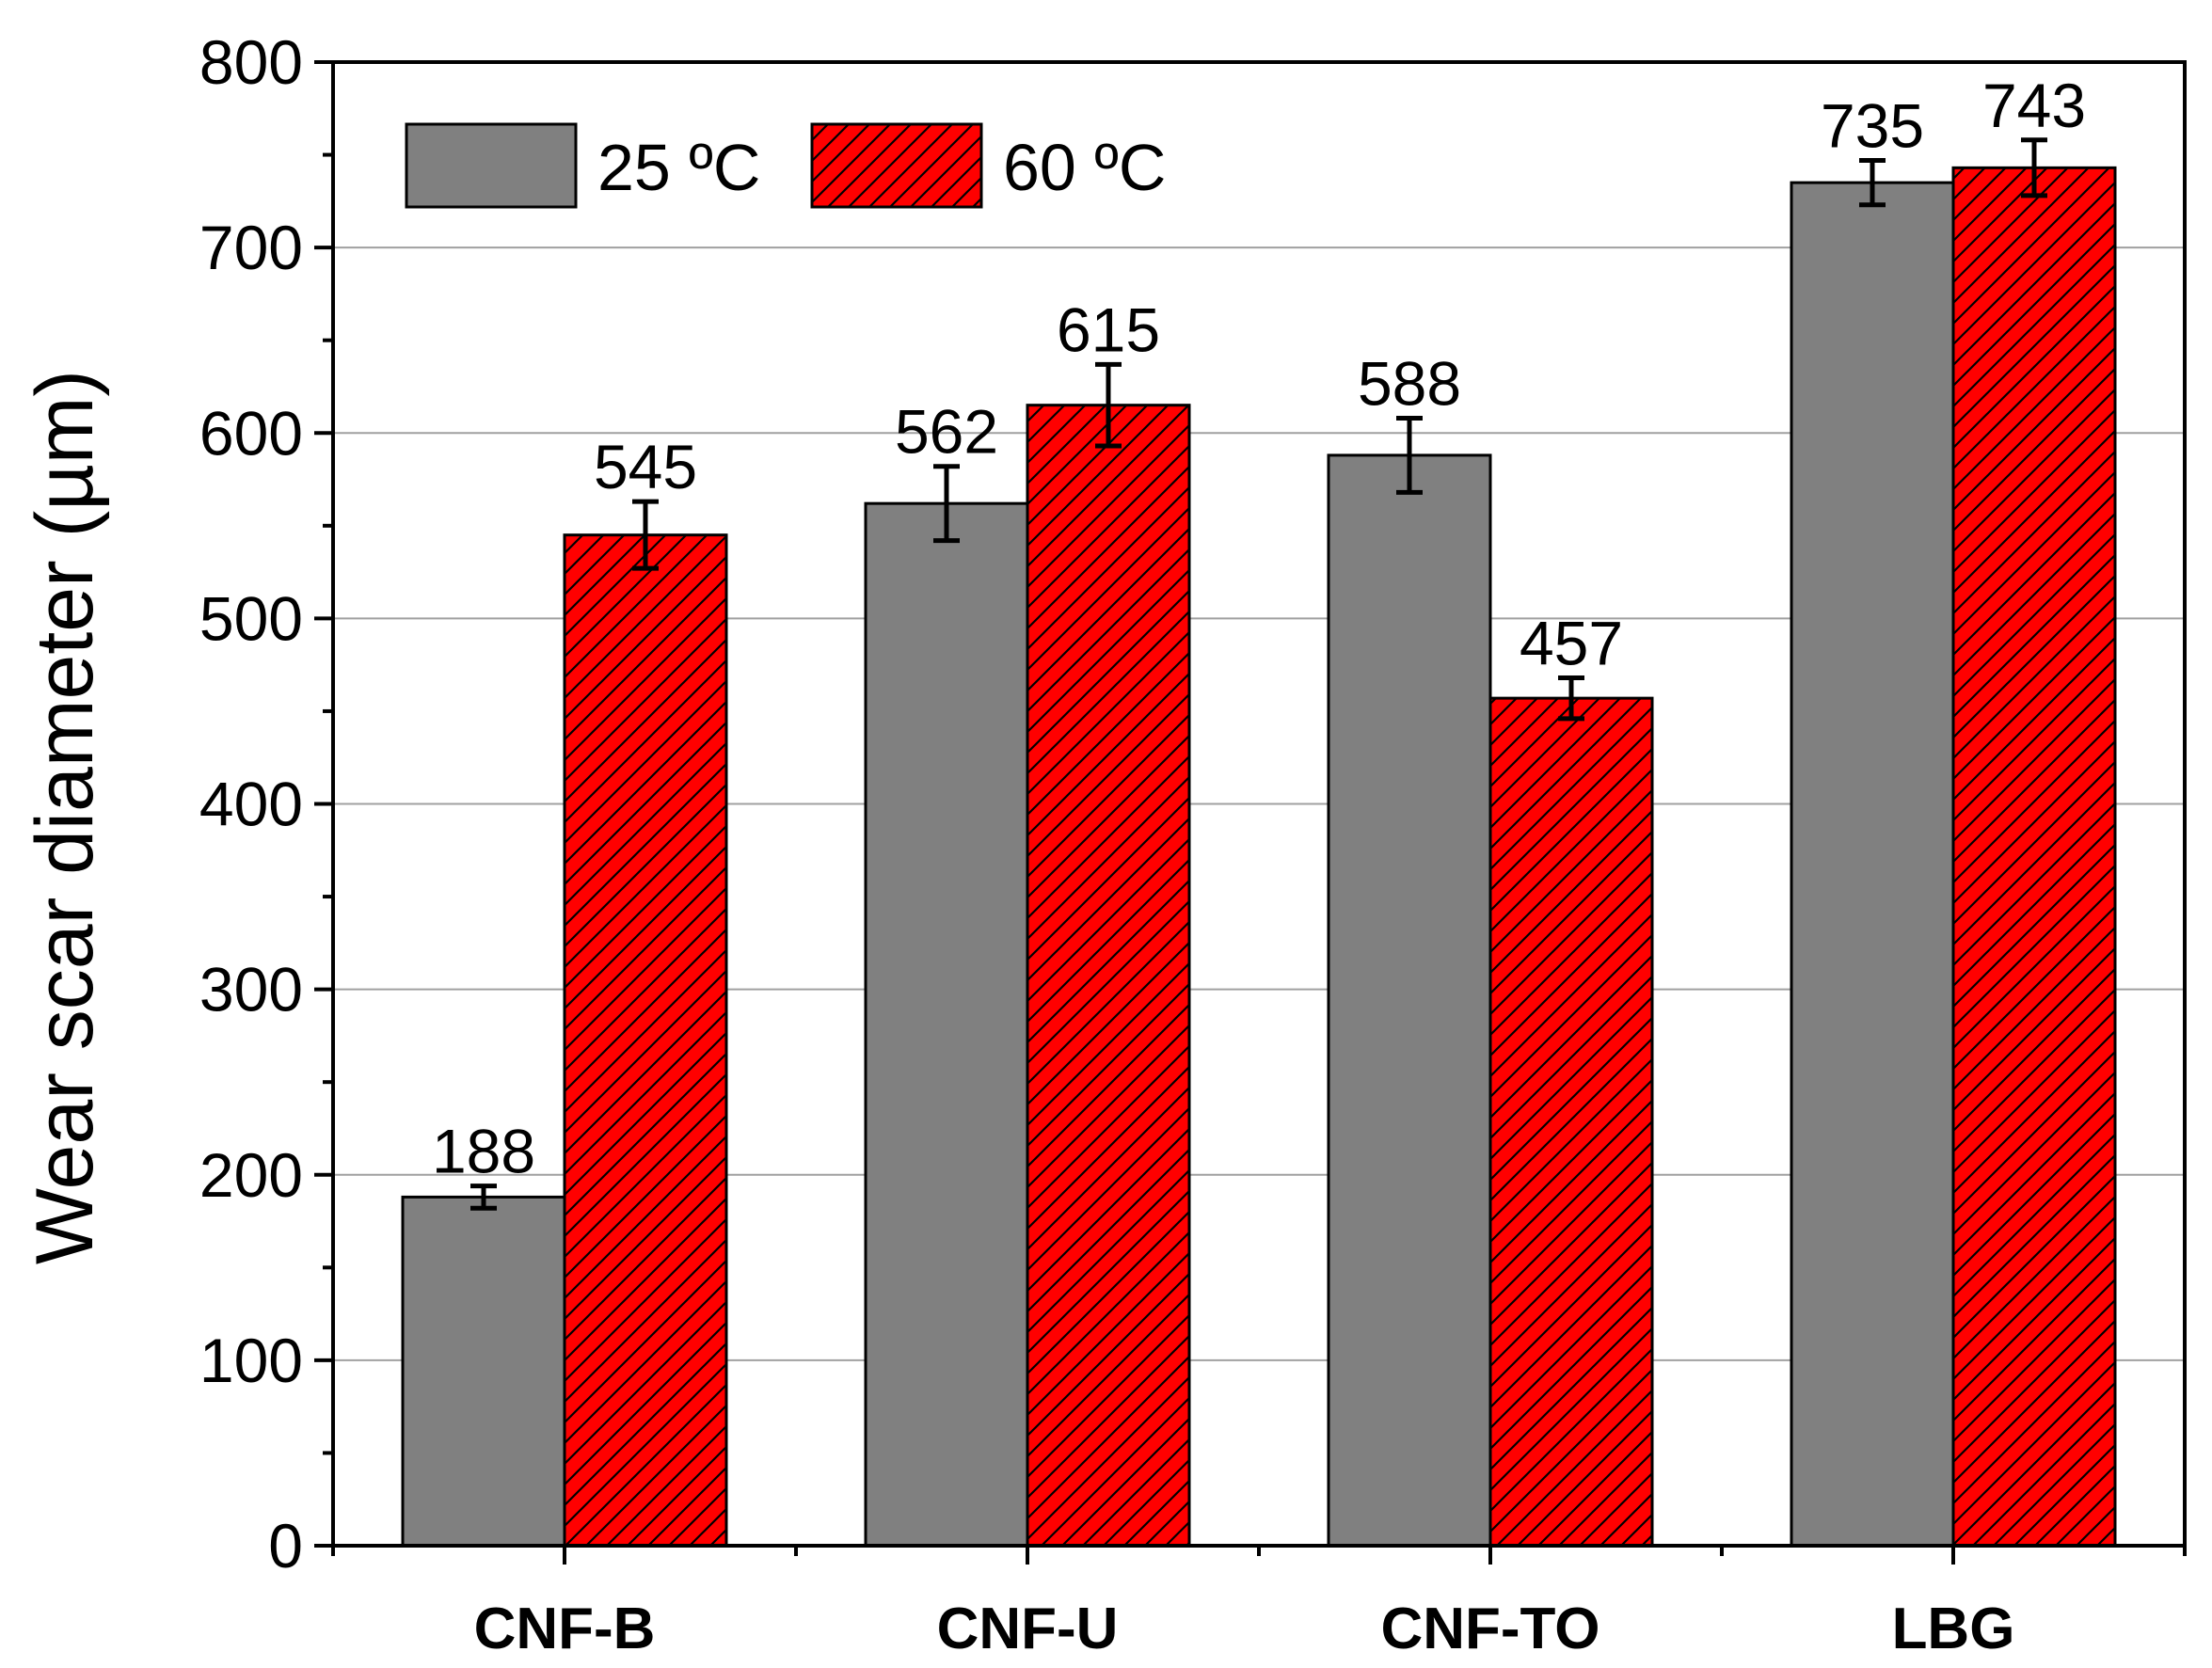 This screenshot has width=2212, height=1668. I want to click on data-label: 562, so click(946, 432).